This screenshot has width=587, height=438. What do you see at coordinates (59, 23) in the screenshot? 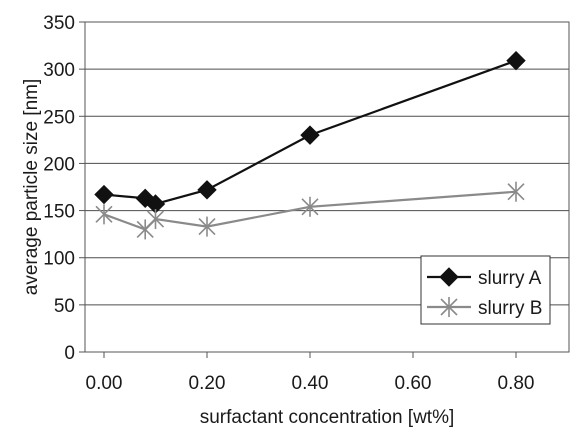
I see `y-tick-label: 350` at bounding box center [59, 23].